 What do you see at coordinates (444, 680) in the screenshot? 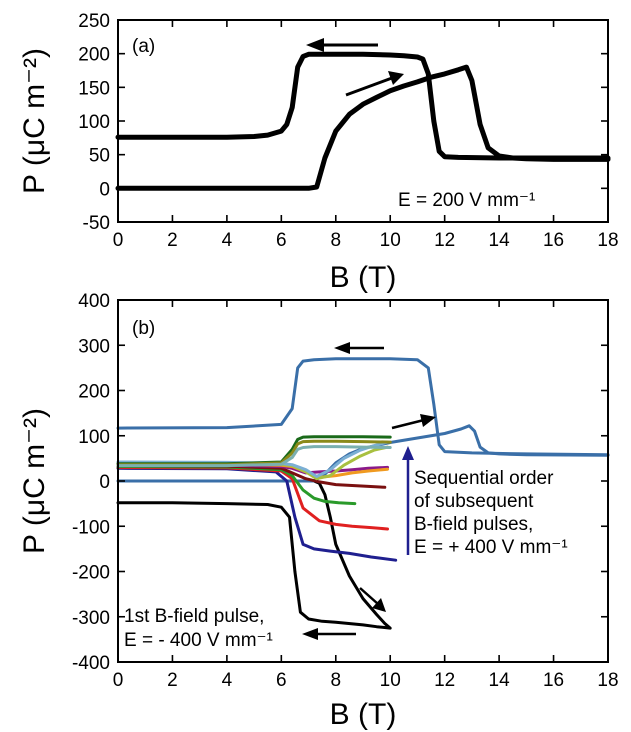
I see `panel-b-xtick-label: 12` at bounding box center [444, 680].